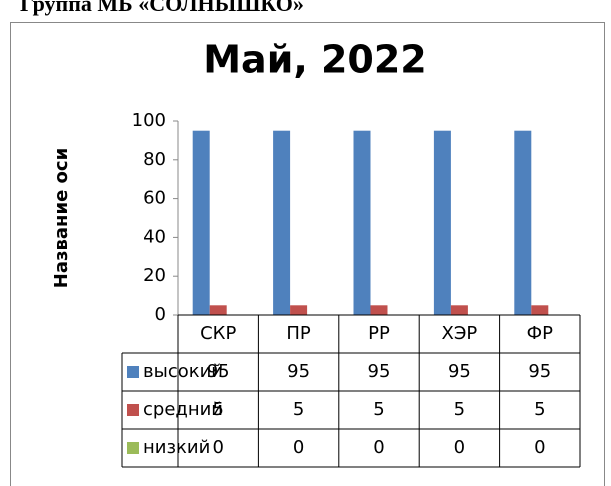  What do you see at coordinates (61, 218) in the screenshot?
I see `y-axis-title: Название оси` at bounding box center [61, 218].